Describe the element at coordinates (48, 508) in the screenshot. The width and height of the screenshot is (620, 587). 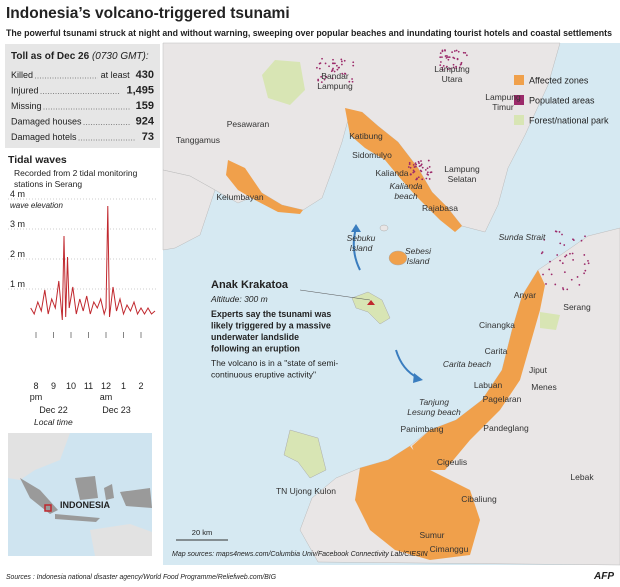
I see `inset-locator` at that location.